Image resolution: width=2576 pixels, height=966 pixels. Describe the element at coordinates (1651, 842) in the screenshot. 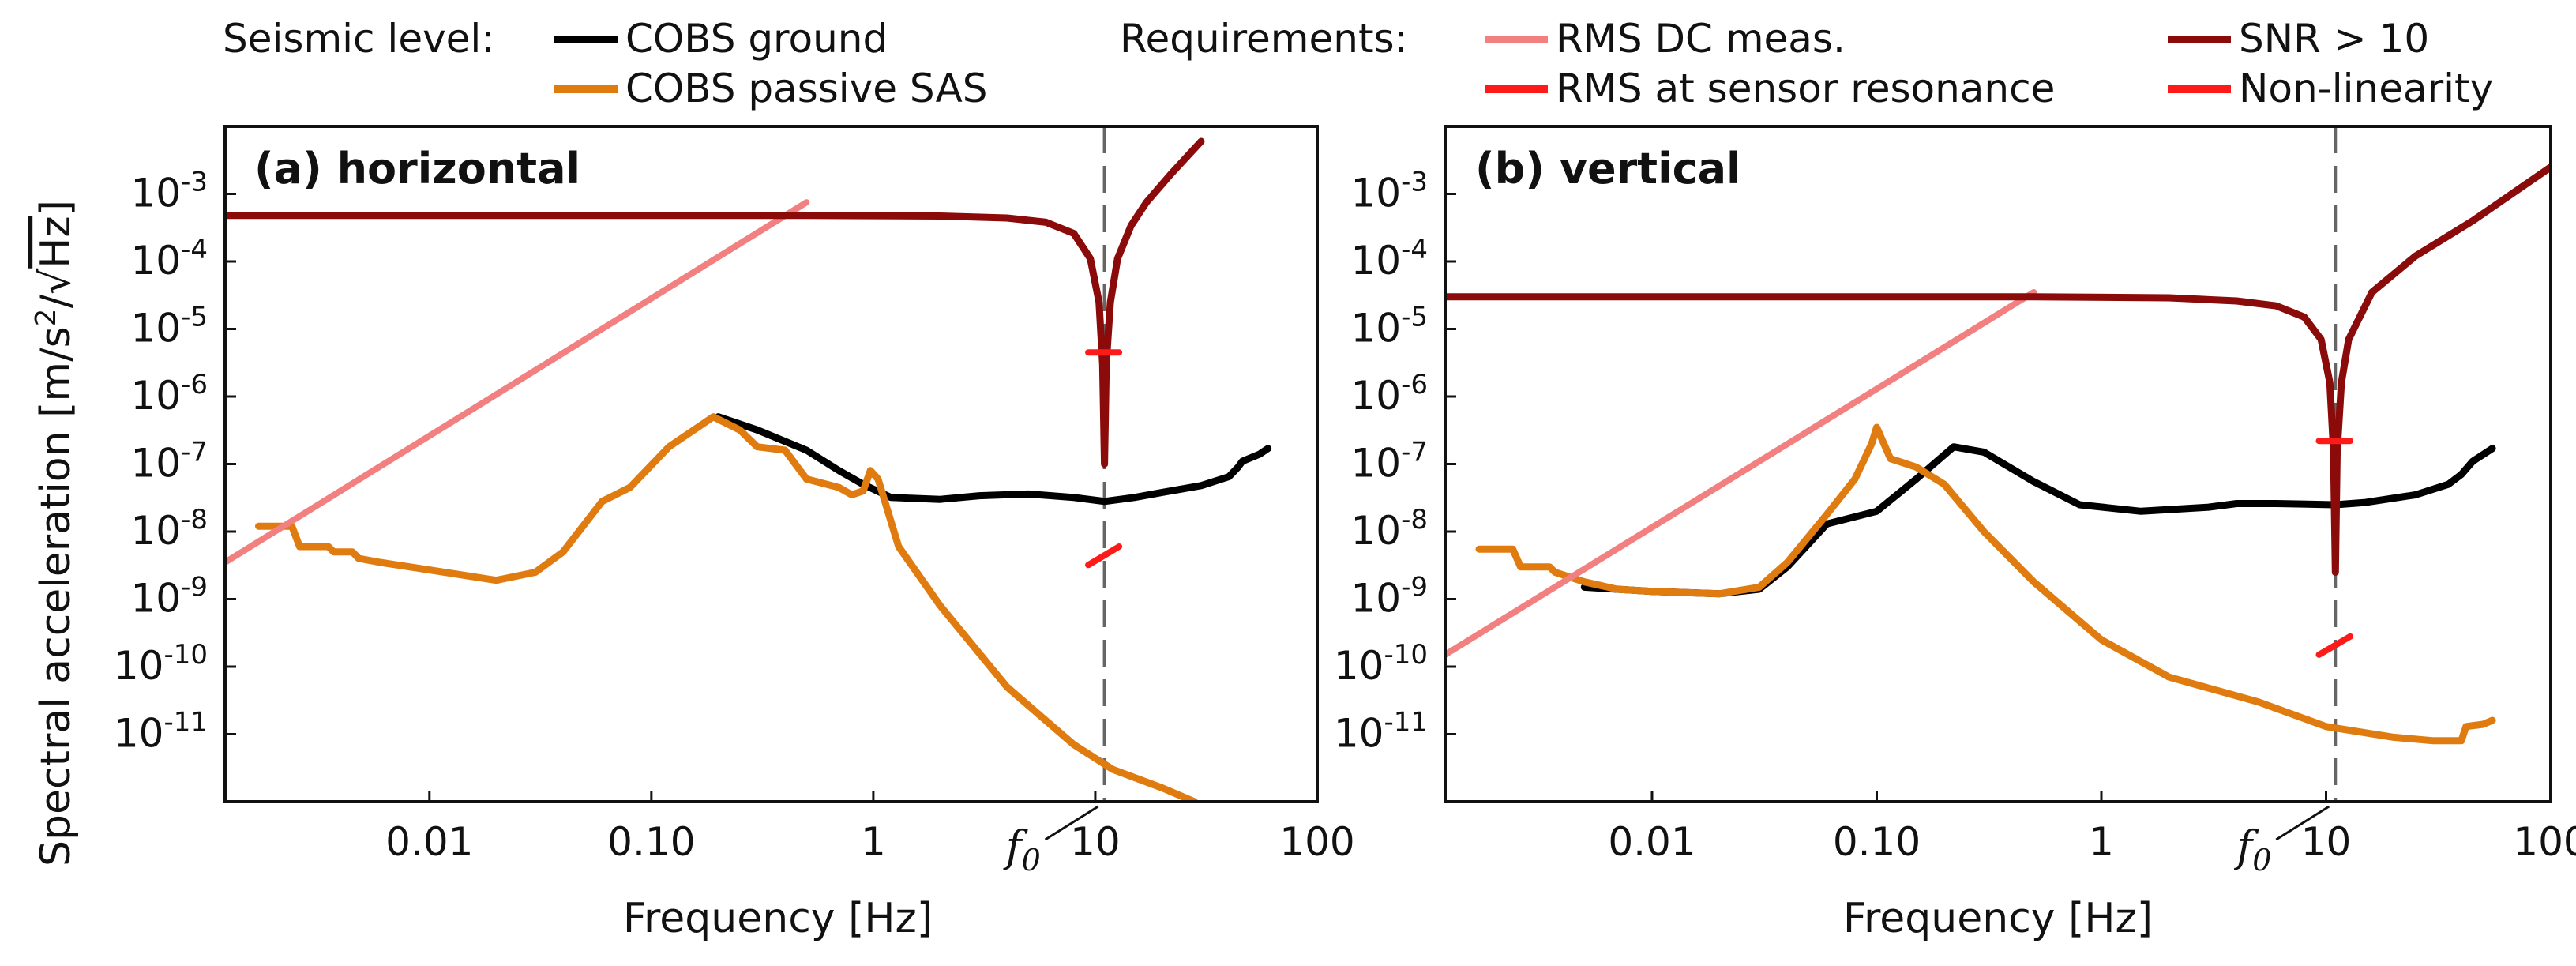

I see `panel-b-x-tick-label: 0.01` at that location.